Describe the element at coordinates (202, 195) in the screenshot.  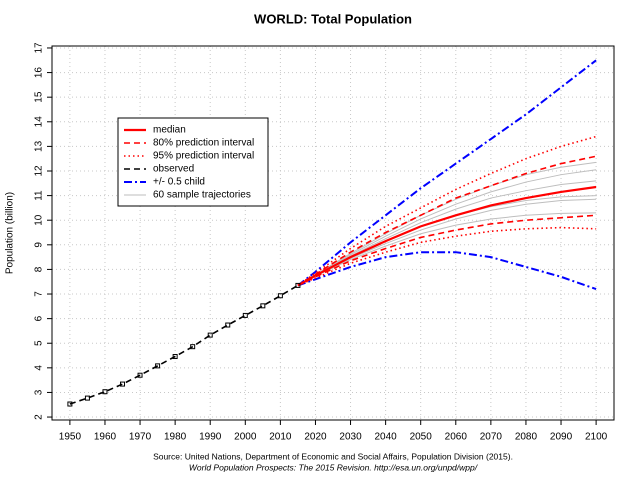
I see `legend-label: 60 sample trajectories` at that location.